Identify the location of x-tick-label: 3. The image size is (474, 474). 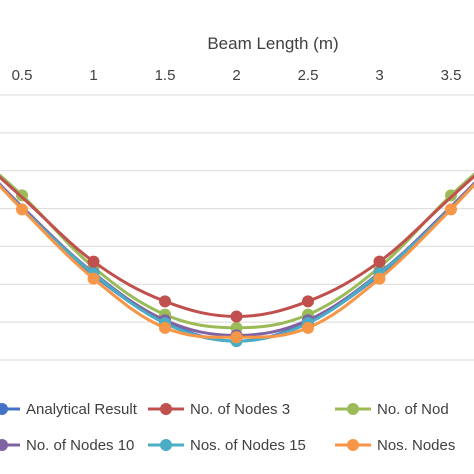
(379, 75).